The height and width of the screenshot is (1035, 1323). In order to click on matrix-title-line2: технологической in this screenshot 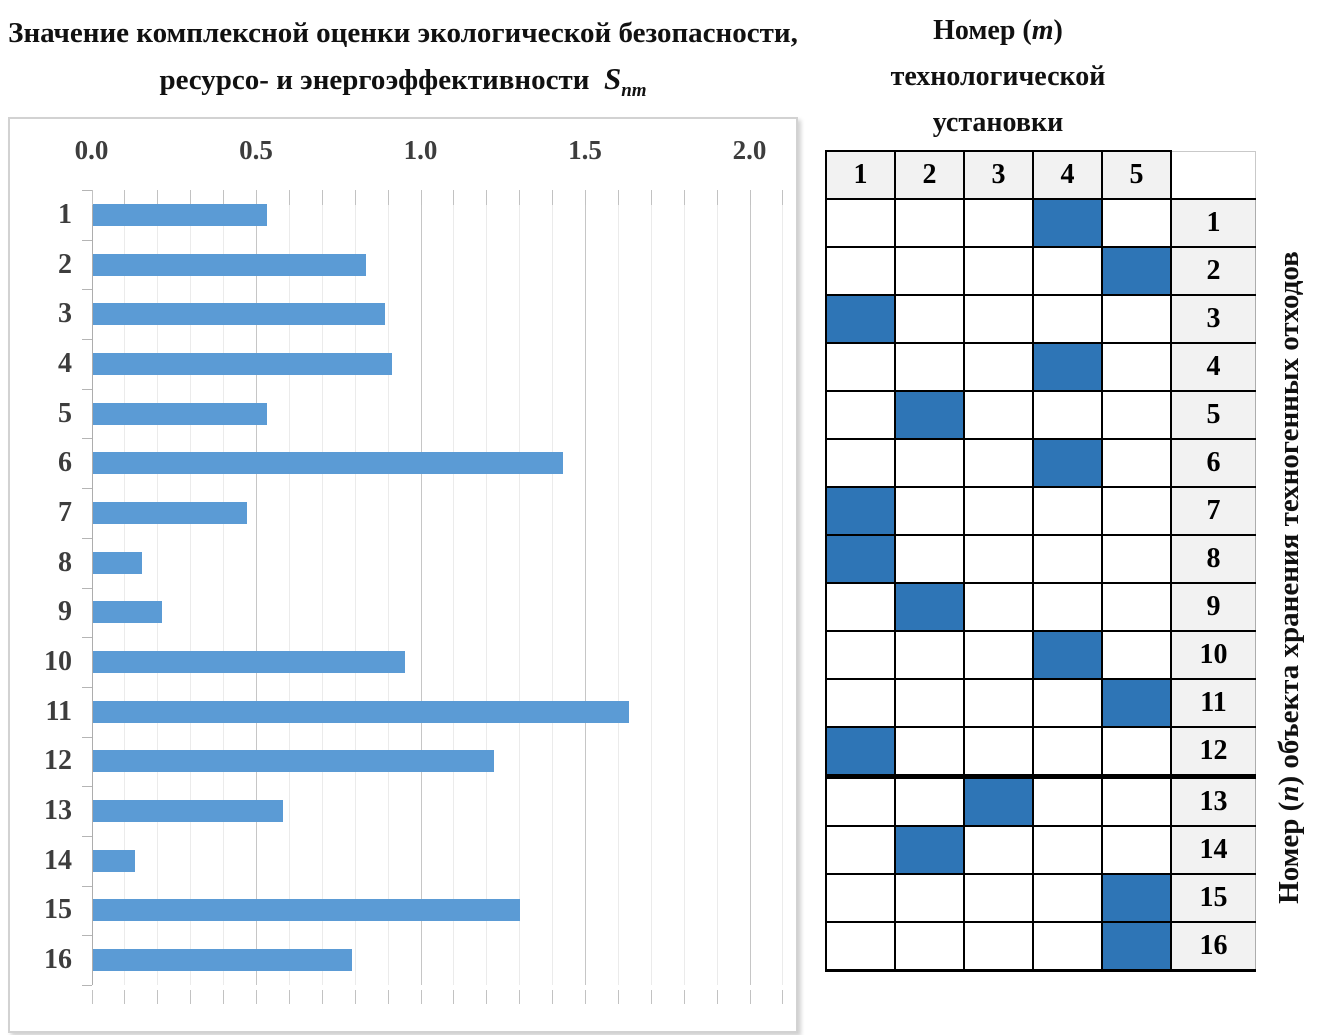, I will do `click(998, 76)`.